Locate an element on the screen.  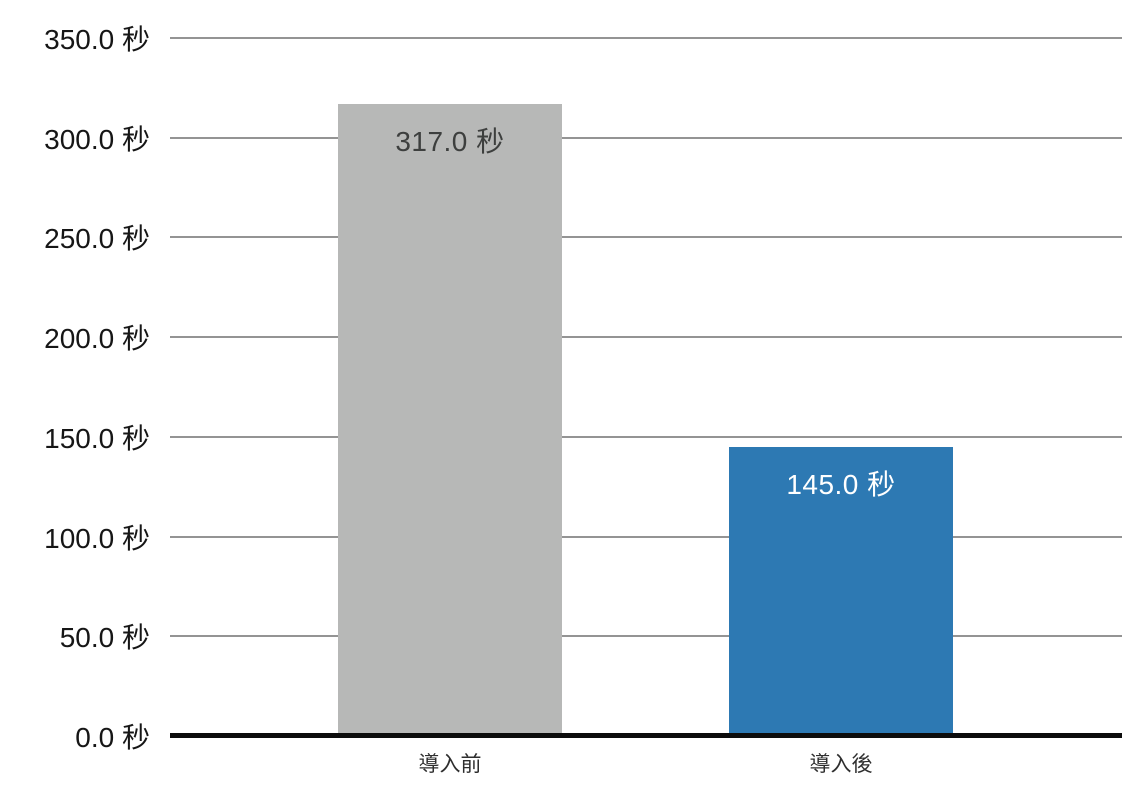
bar-value-label: 317.0 秒 is located at coordinates (450, 141).